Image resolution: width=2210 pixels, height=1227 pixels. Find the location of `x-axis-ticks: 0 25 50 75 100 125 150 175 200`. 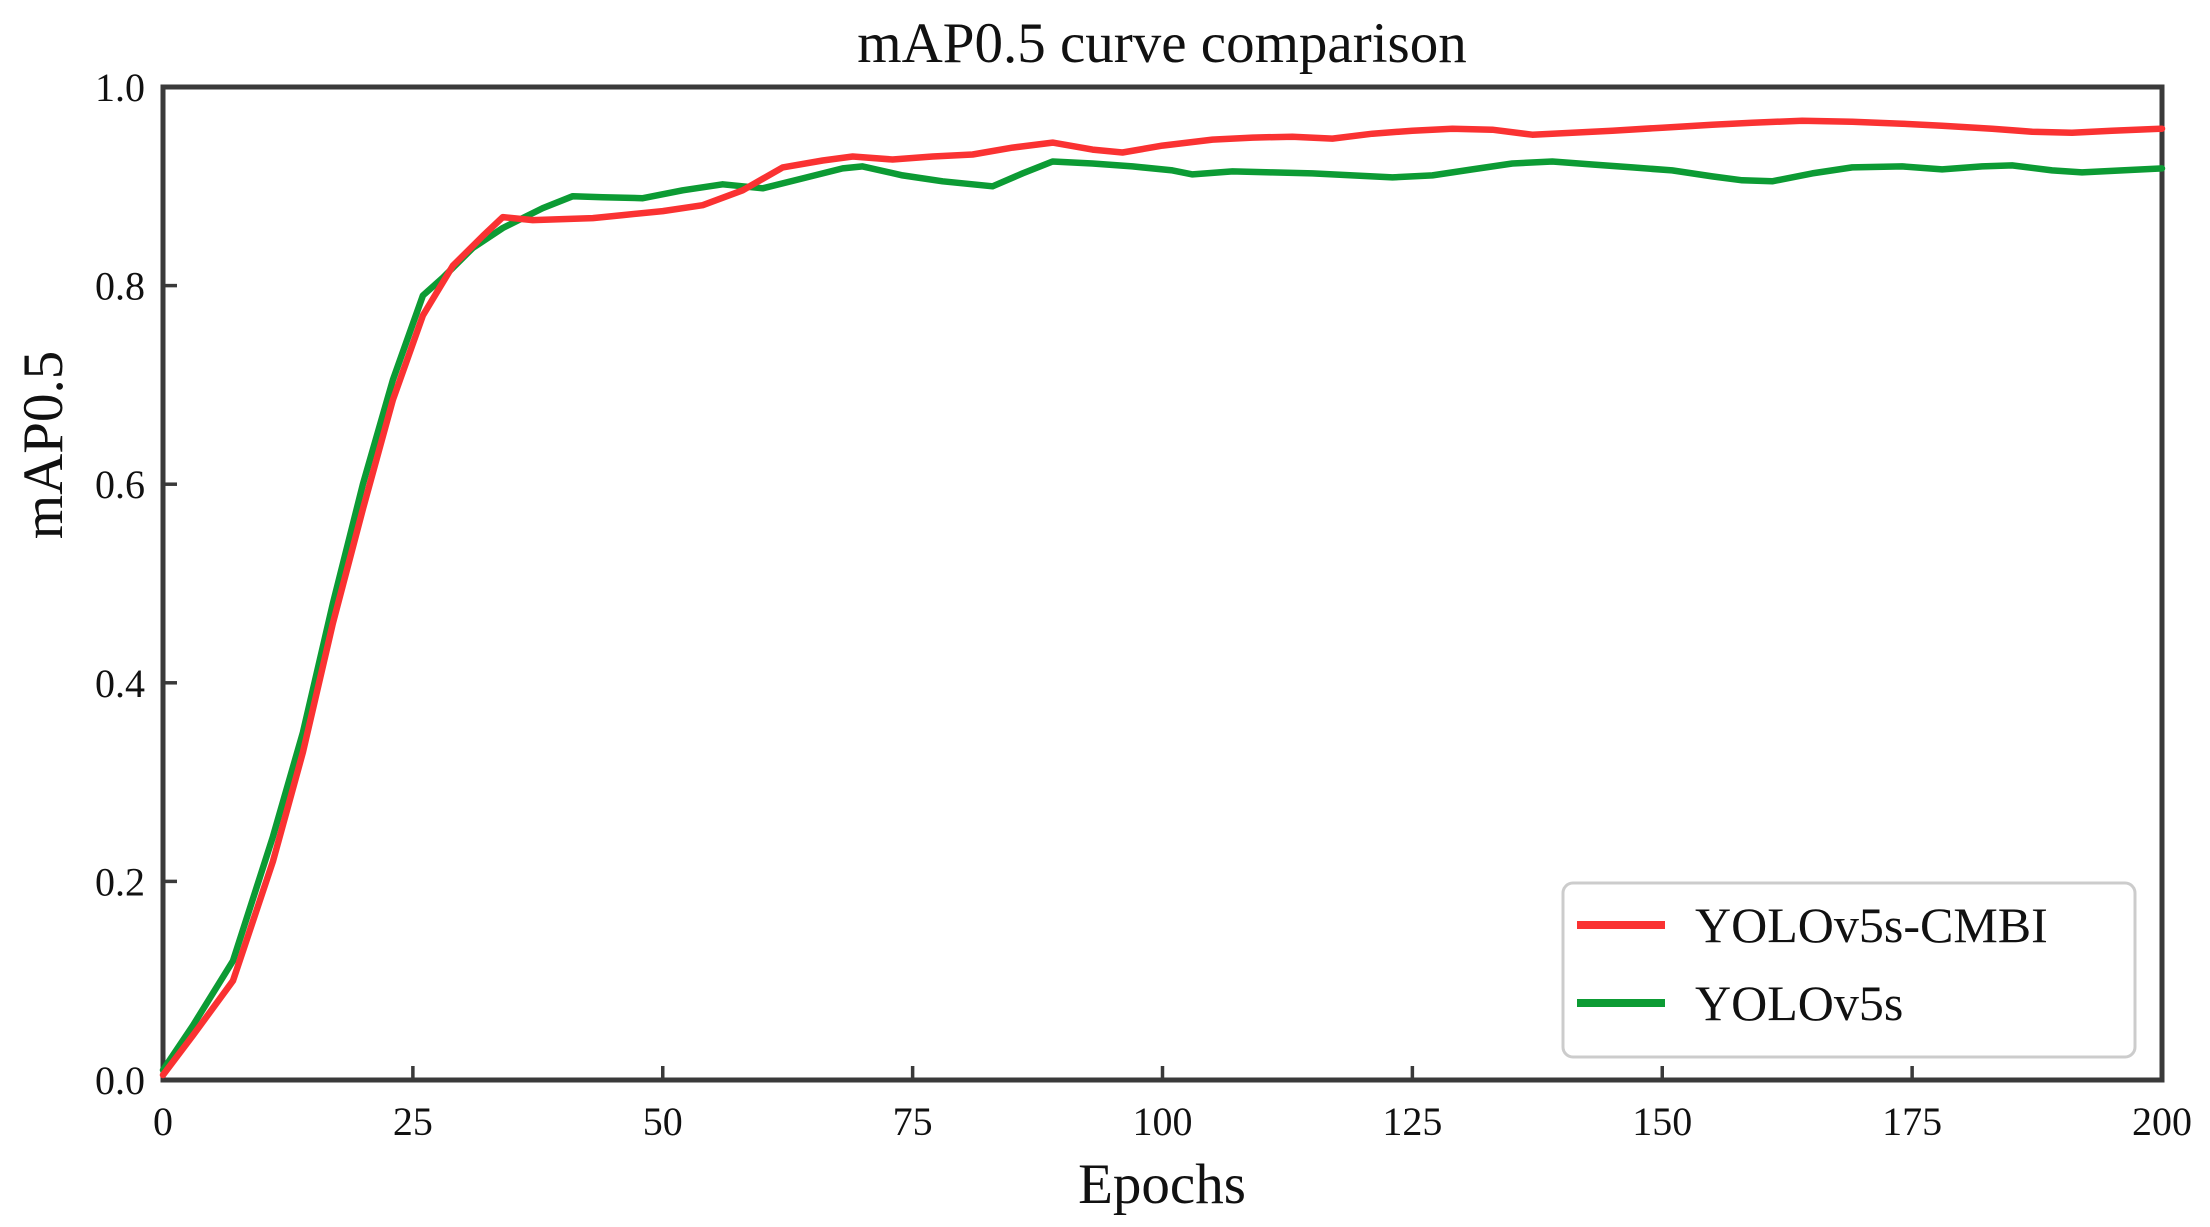

x-axis-ticks: 0 25 50 75 100 125 150 175 200 is located at coordinates (1172, 1105).